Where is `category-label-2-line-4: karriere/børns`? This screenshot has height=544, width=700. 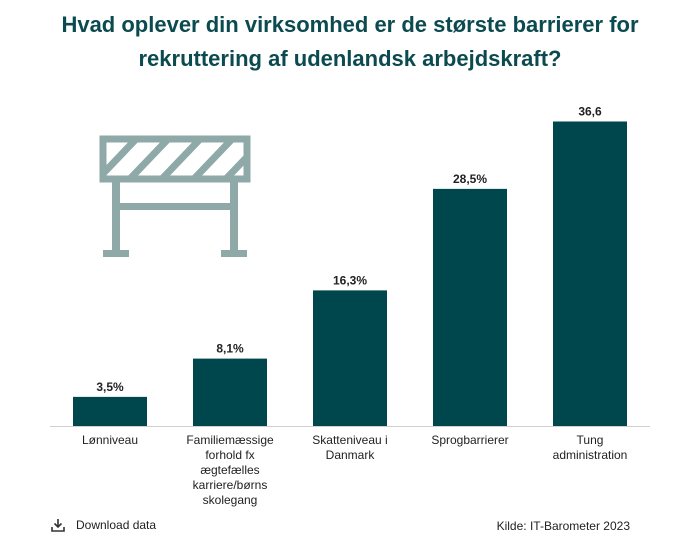 category-label-2-line-4: karriere/børns is located at coordinates (230, 485).